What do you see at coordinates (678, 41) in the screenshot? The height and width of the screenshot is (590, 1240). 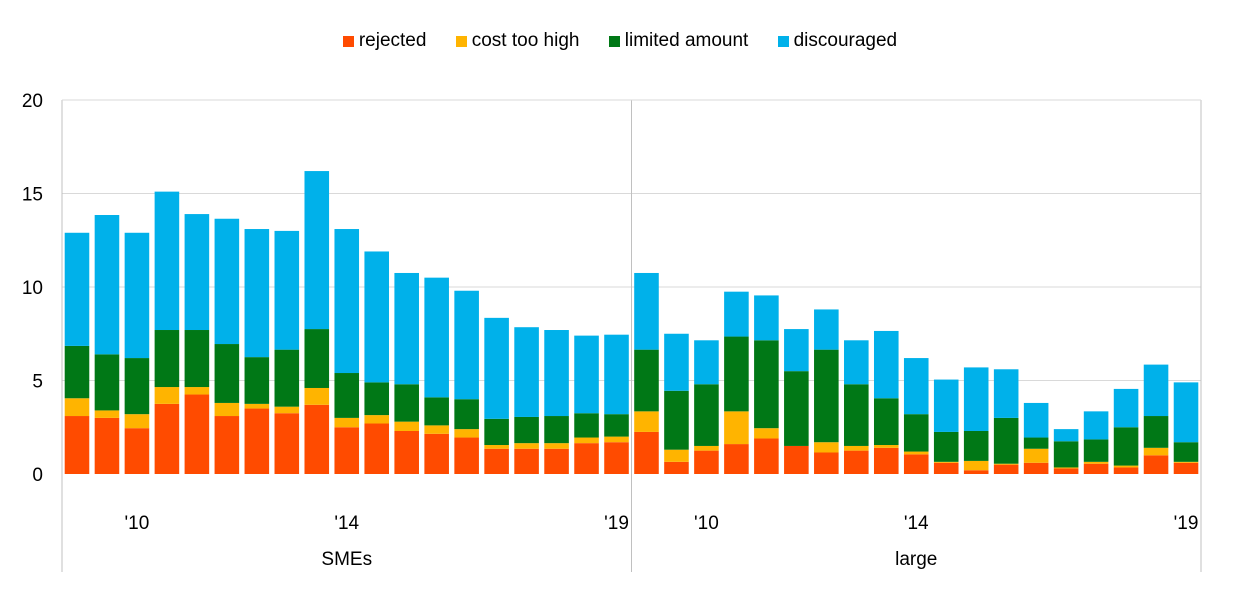 I see `legend-item-limited-amount: limited amount` at bounding box center [678, 41].